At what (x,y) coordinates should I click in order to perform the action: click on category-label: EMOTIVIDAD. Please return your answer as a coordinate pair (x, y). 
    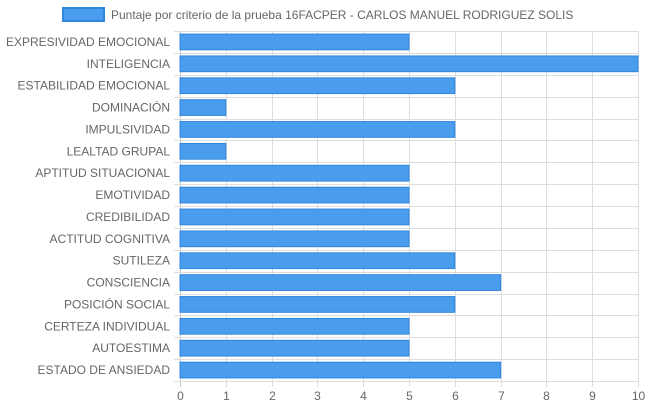
    Looking at the image, I should click on (132, 195).